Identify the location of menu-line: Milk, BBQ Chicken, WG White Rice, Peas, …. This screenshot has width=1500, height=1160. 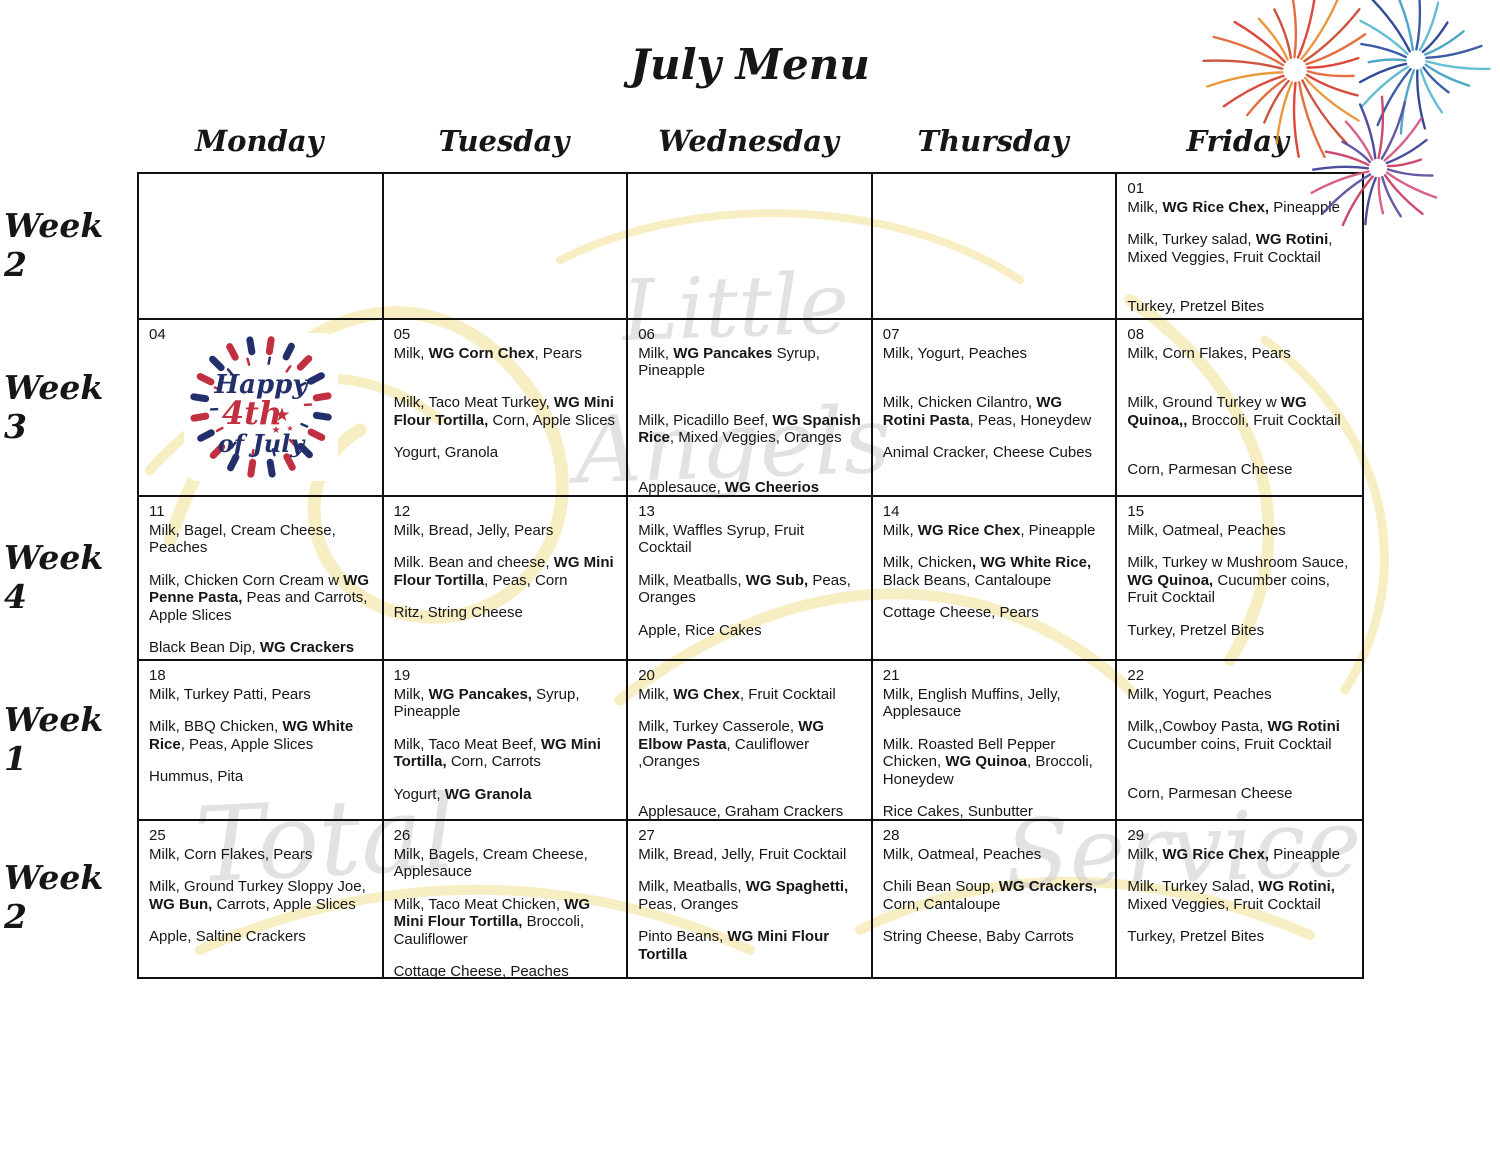
(251, 735).